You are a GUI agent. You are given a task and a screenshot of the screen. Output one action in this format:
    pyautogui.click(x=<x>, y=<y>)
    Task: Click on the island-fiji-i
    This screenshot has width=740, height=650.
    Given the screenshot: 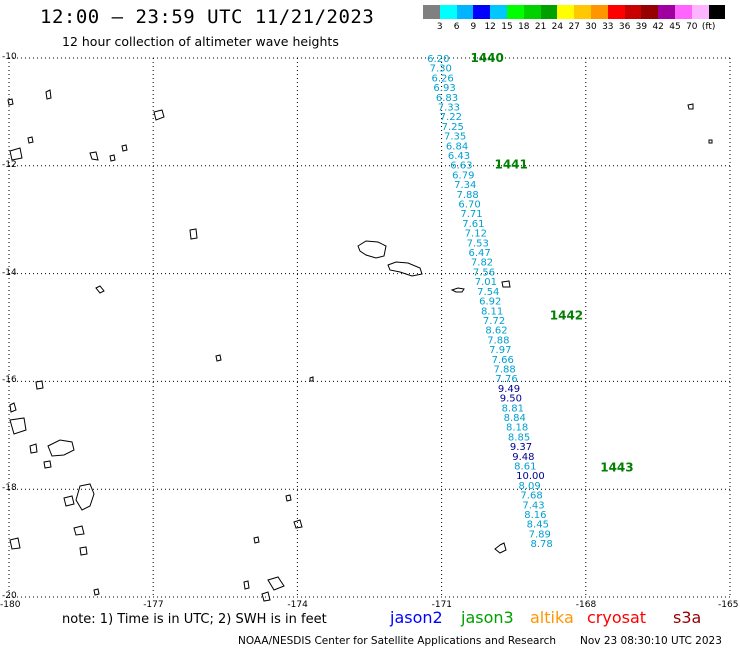 What is the action you would take?
    pyautogui.click(x=47, y=464)
    